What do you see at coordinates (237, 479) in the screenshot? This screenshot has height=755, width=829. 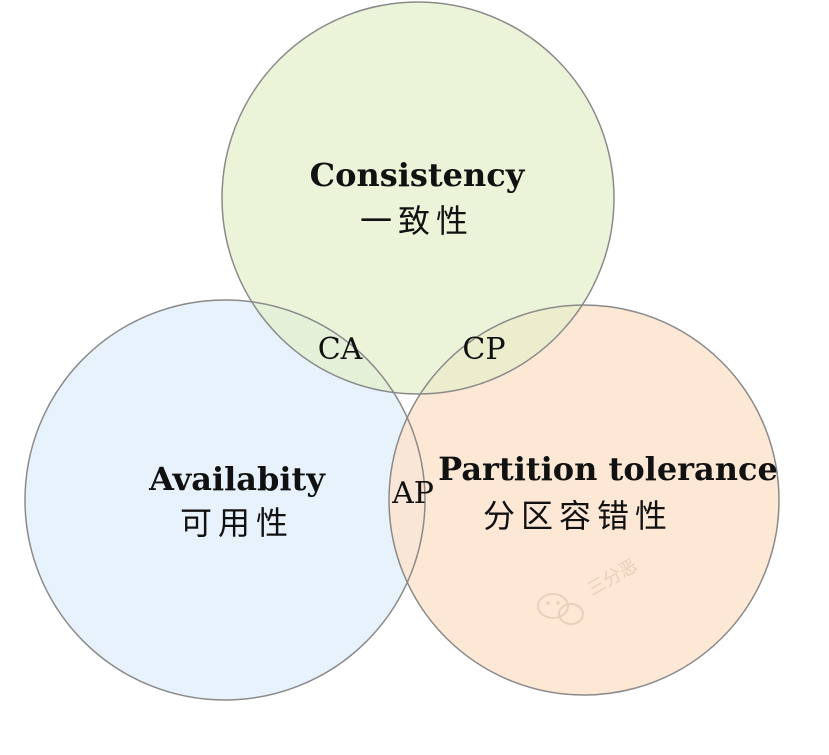 I see `availability-title: Availabity` at bounding box center [237, 479].